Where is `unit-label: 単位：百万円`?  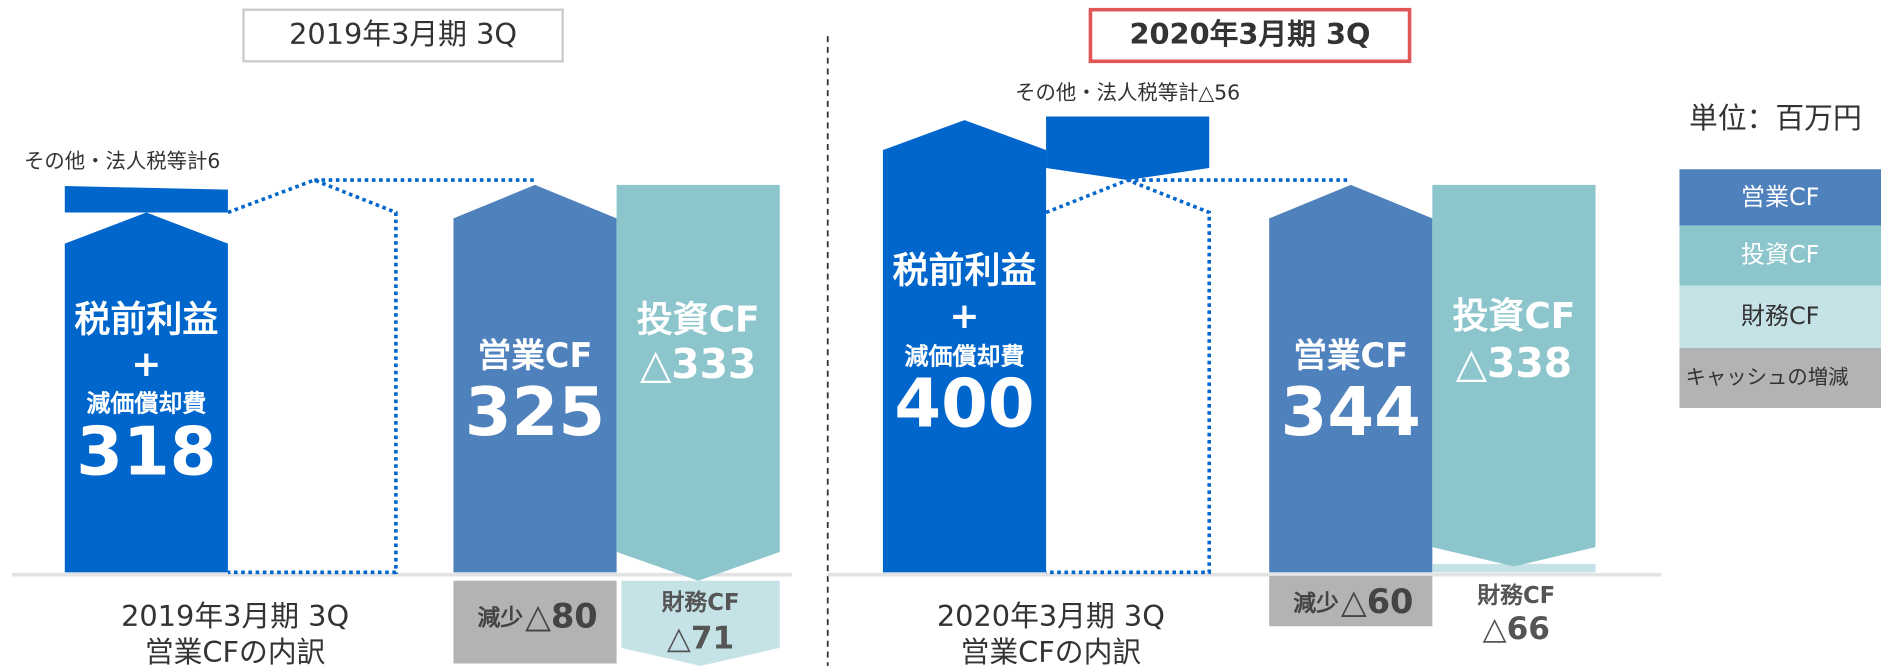 unit-label: 単位：百万円 is located at coordinates (1775, 118).